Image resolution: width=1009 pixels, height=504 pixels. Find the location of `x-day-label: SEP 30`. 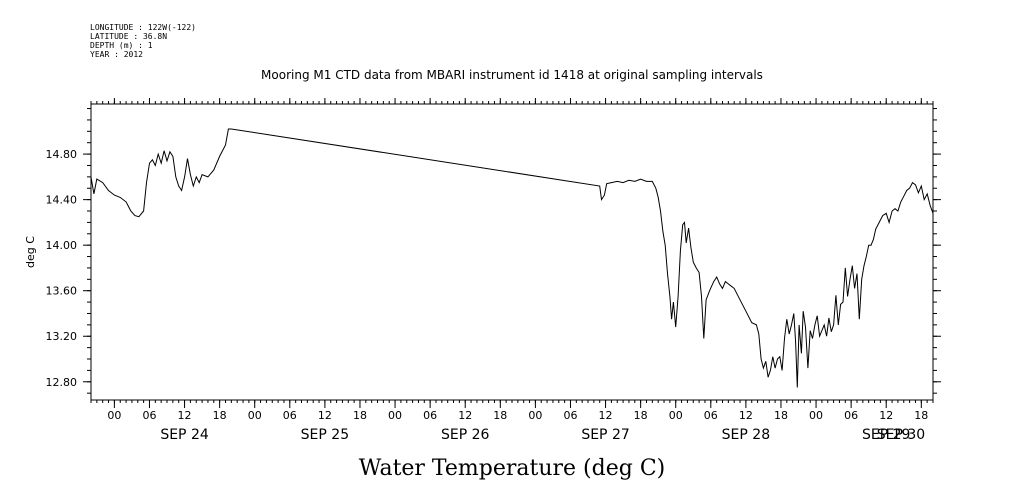

x-day-label: SEP 30 is located at coordinates (901, 435).